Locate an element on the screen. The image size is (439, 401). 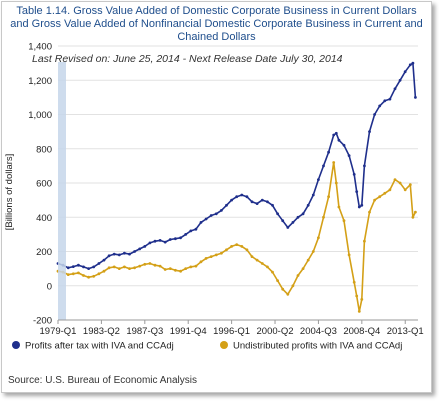
y-tick-label: 600 is located at coordinates (44, 184).